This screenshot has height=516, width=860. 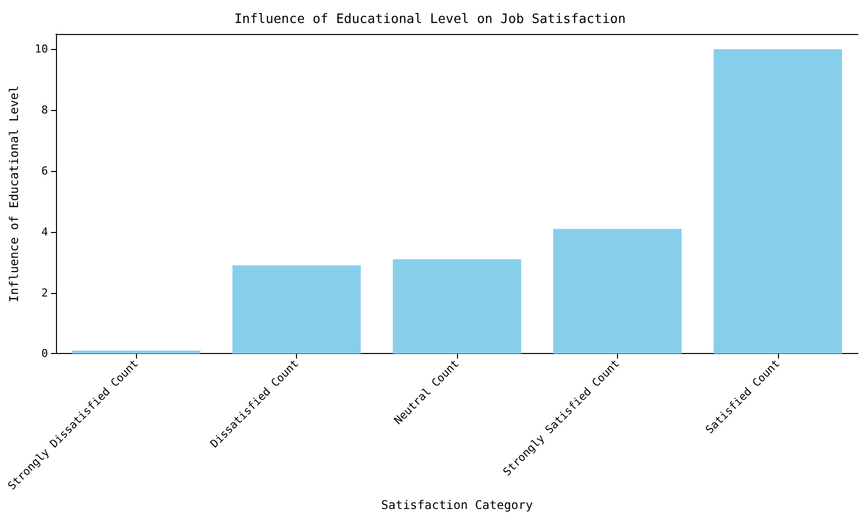 What do you see at coordinates (44, 110) in the screenshot?
I see `y-tick-label: 8` at bounding box center [44, 110].